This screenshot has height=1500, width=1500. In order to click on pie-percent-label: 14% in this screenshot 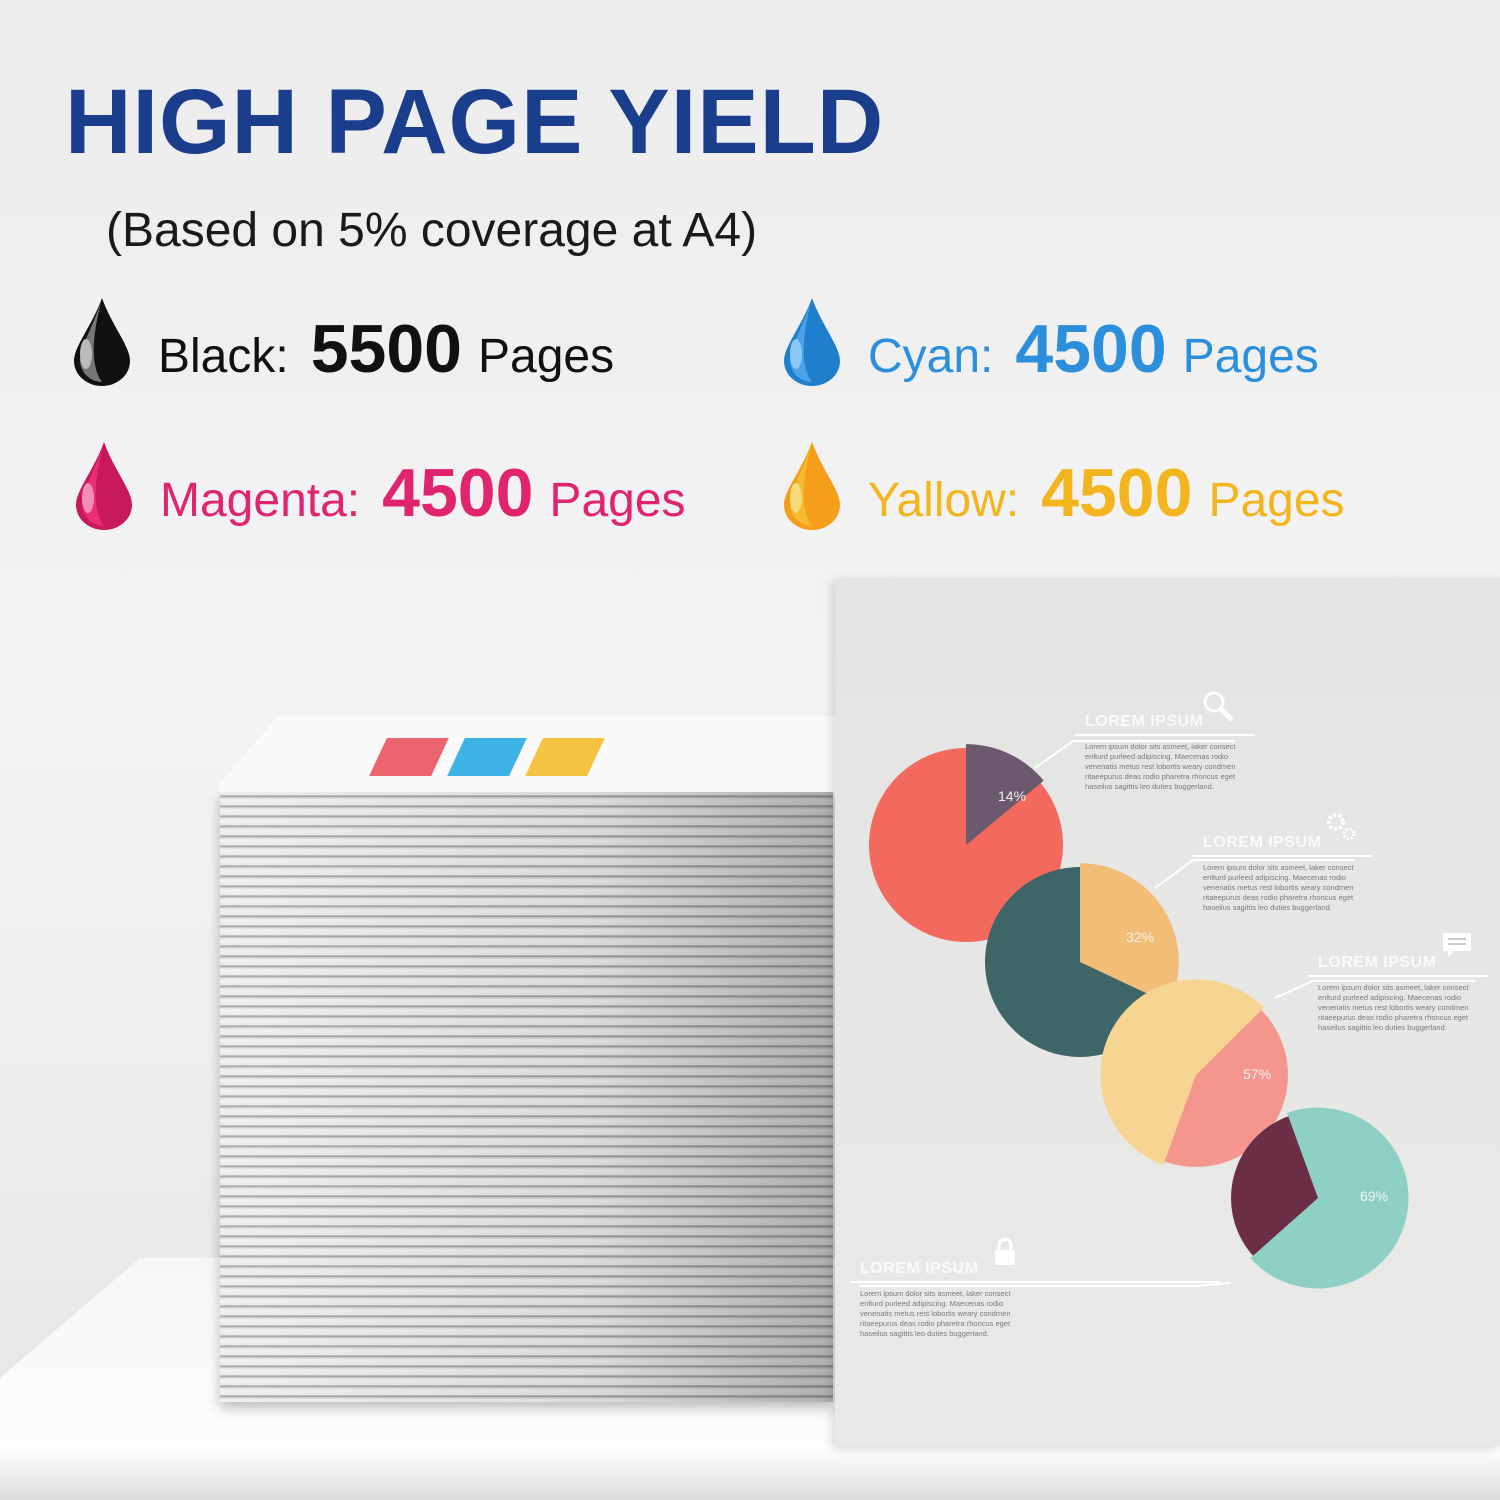, I will do `click(1012, 796)`.